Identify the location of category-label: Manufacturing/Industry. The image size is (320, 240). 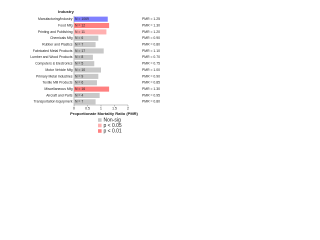
(55, 19).